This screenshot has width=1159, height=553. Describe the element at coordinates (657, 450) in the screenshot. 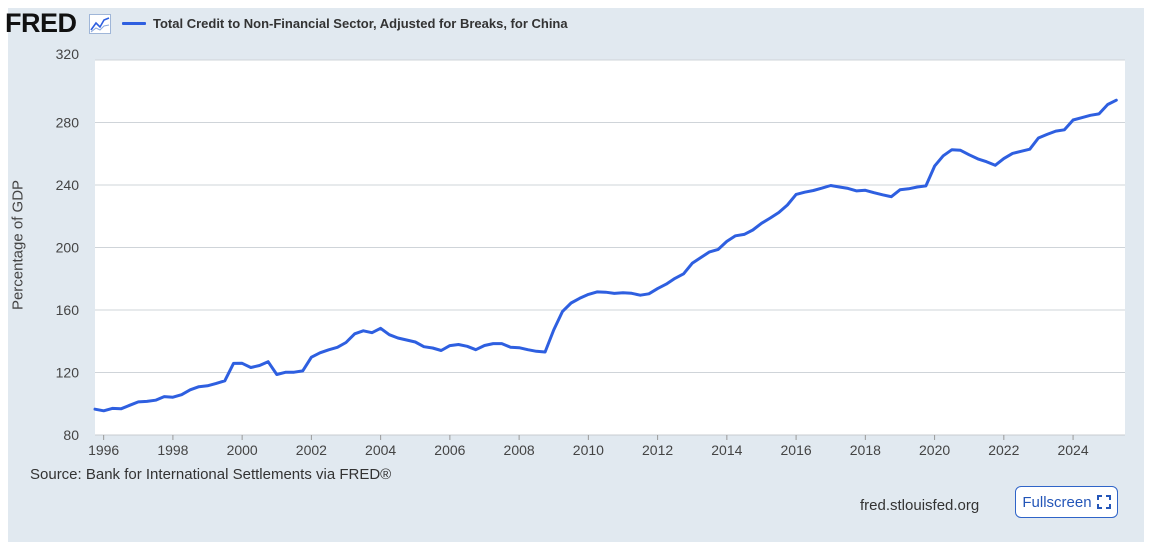

I see `x-tick-label: 2012` at that location.